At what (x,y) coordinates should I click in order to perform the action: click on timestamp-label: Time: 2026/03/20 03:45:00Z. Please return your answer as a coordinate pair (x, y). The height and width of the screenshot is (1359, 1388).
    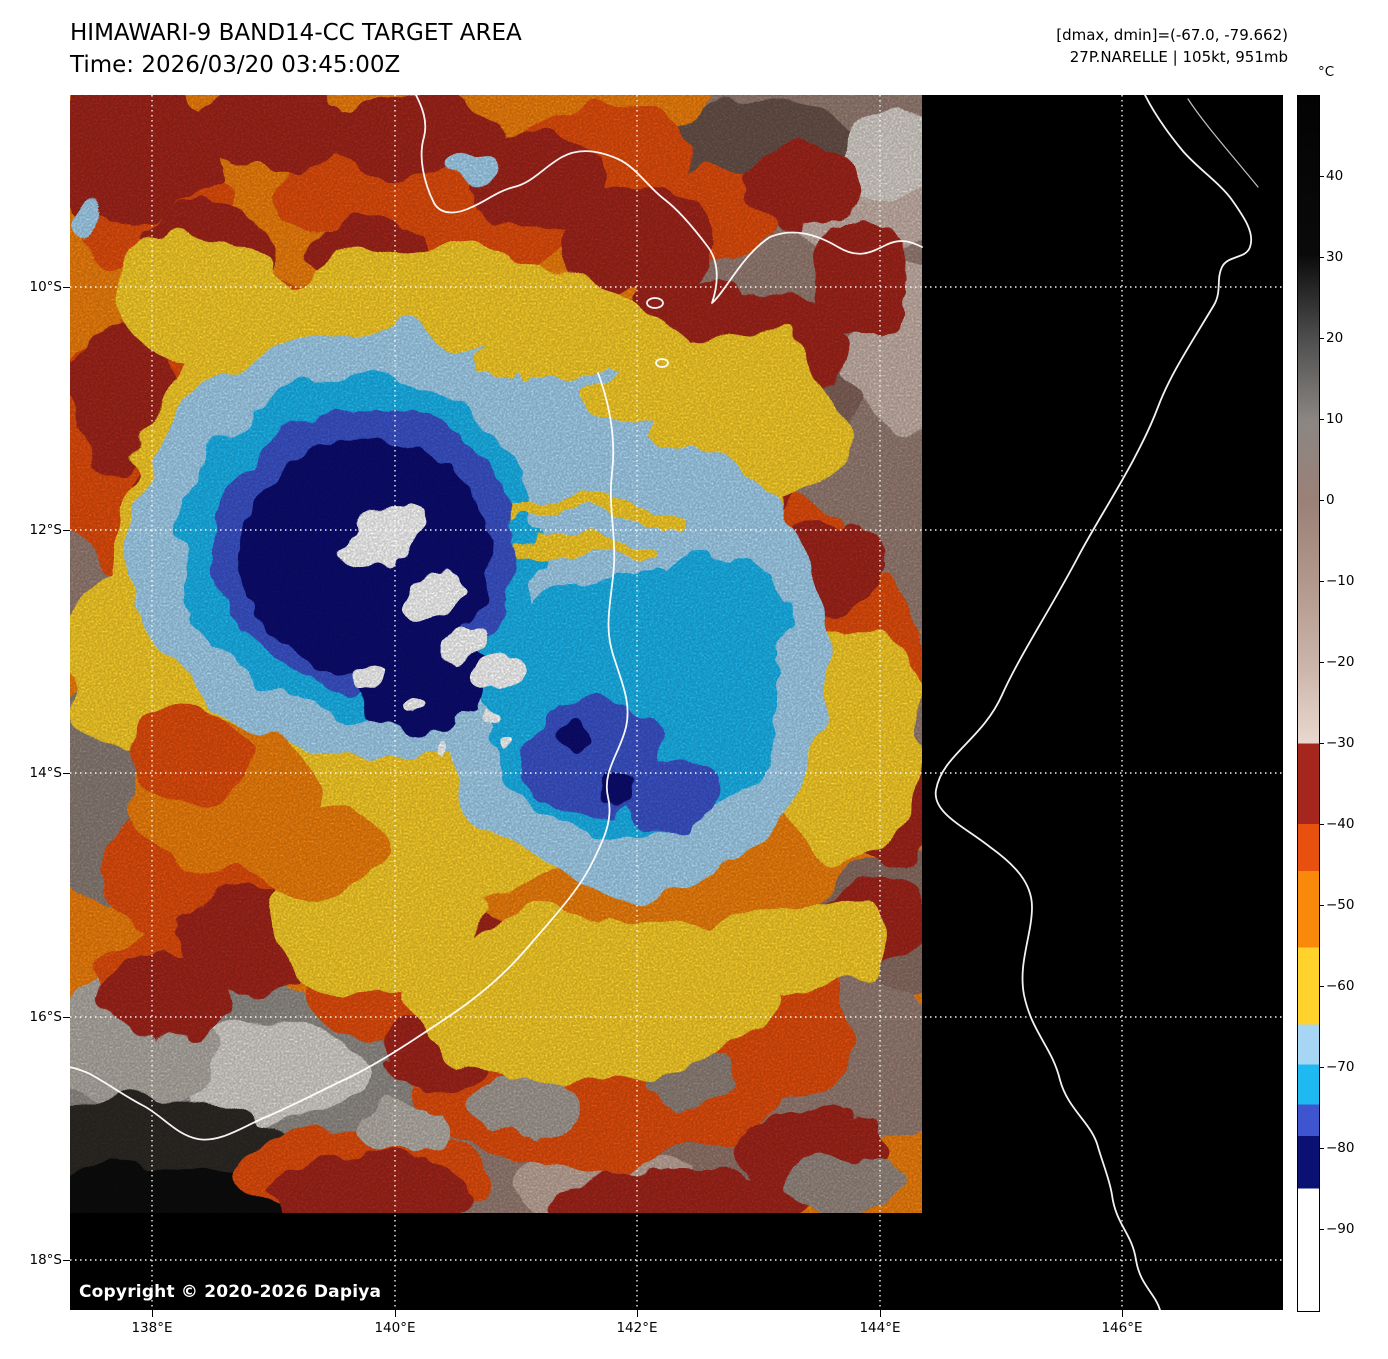
    Looking at the image, I should click on (235, 65).